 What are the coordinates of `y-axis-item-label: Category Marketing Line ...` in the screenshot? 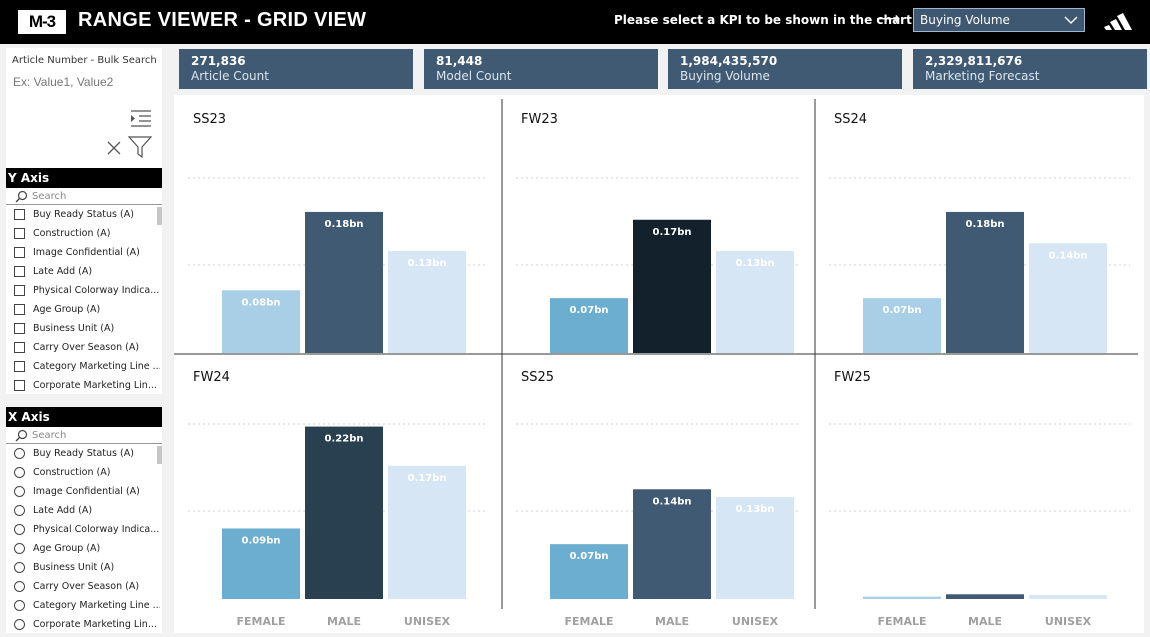 It's located at (96, 366).